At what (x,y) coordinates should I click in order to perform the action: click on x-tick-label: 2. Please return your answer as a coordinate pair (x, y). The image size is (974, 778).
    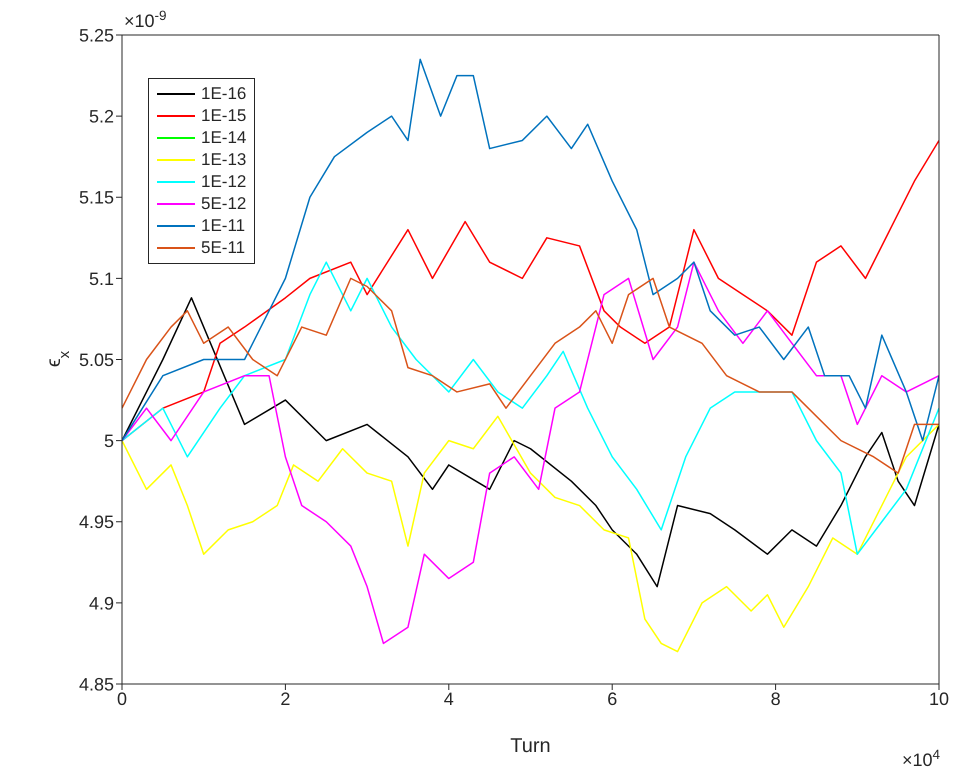
    Looking at the image, I should click on (285, 698).